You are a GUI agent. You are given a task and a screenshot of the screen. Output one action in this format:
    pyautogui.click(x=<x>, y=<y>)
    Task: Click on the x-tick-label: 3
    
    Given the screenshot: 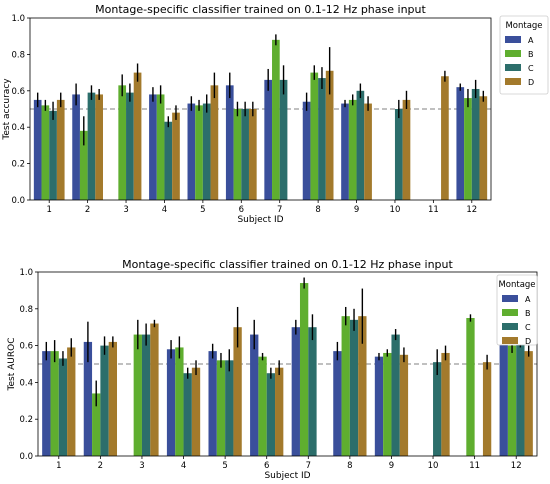 What is the action you would take?
    pyautogui.click(x=141, y=466)
    